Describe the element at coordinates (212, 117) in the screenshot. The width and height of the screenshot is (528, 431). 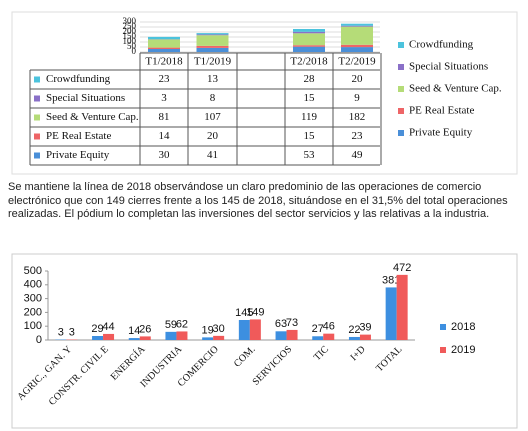
I see `table-cell: 107` at that location.